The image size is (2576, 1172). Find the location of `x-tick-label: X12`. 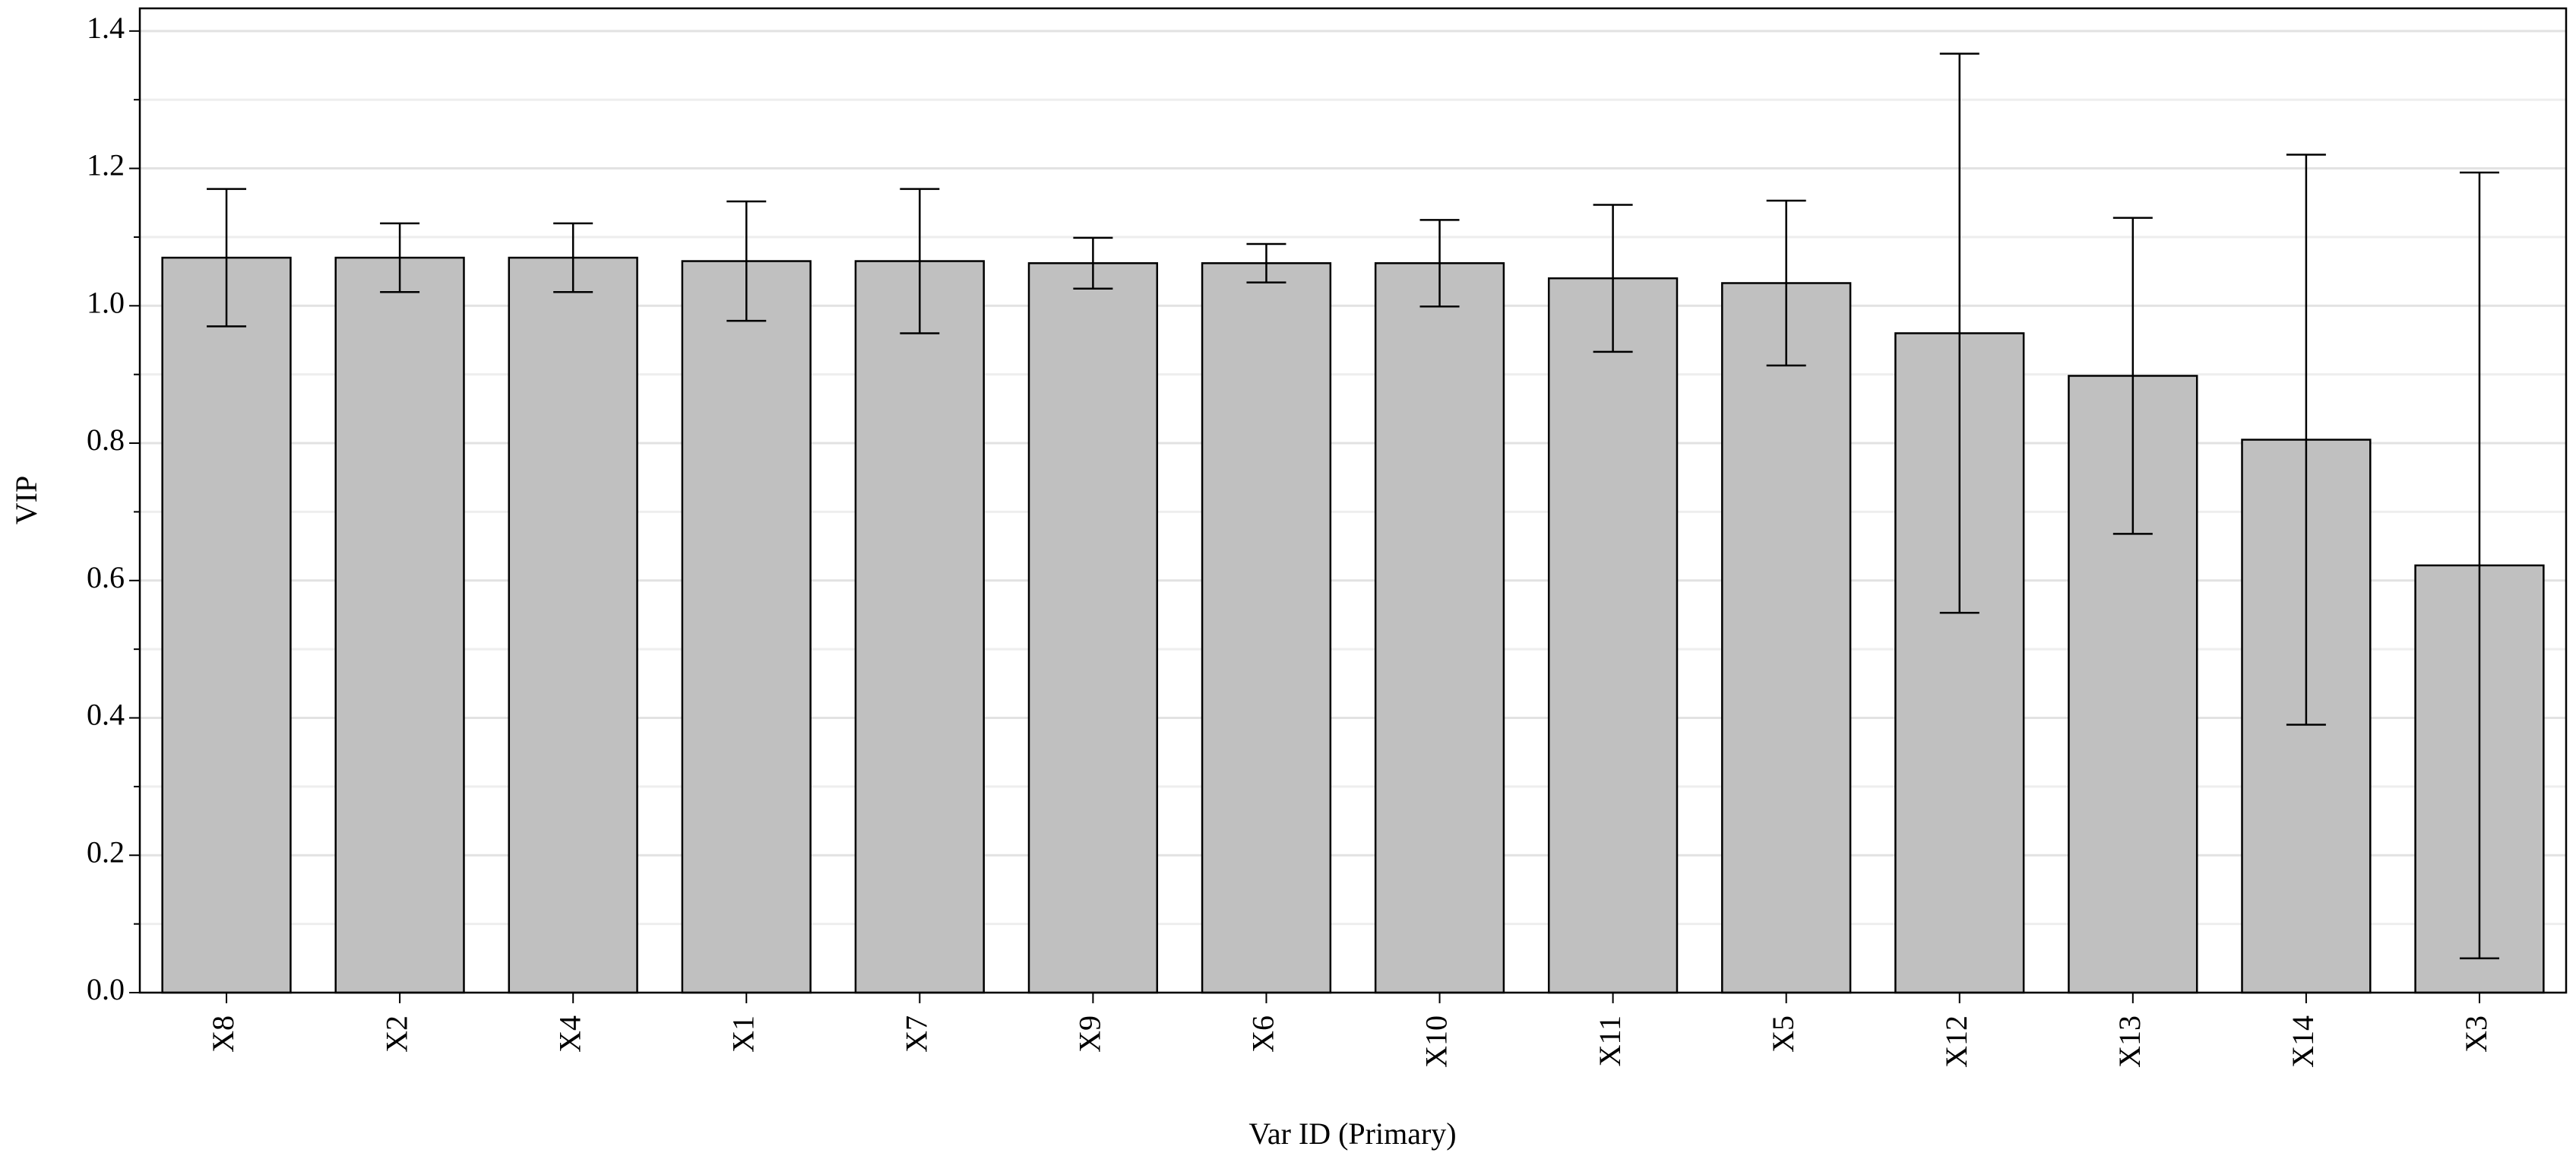

x-tick-label: X12 is located at coordinates (1956, 1041).